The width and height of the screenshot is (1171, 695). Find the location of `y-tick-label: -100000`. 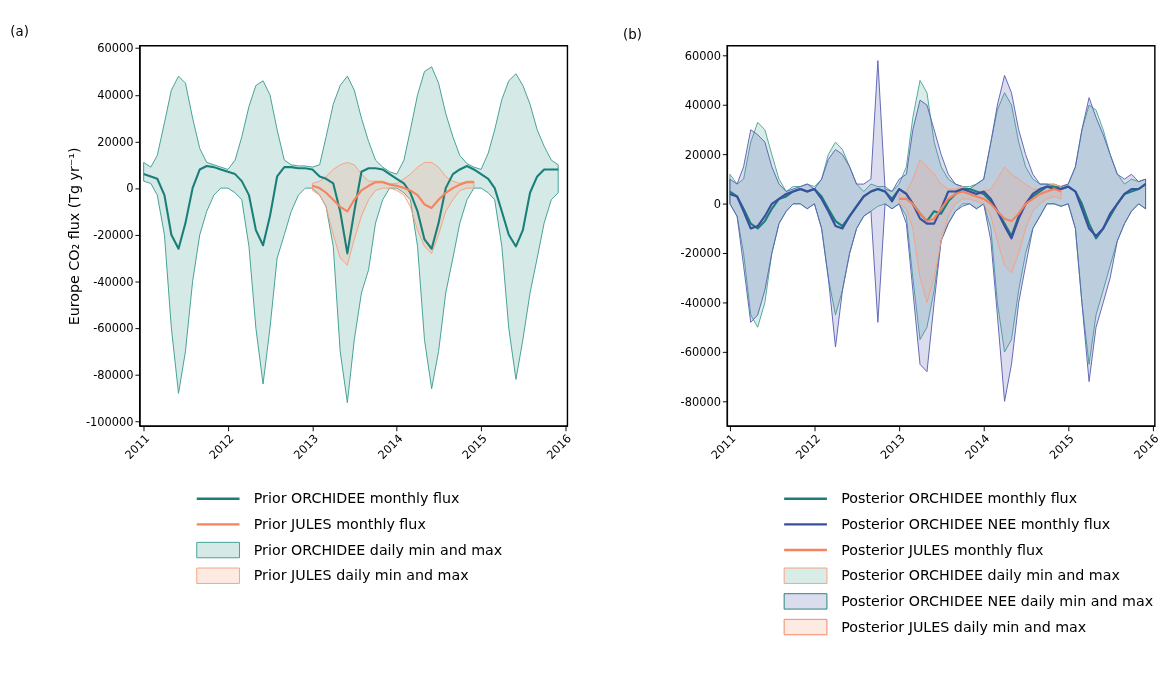

y-tick-label: -100000 is located at coordinates (109, 421).